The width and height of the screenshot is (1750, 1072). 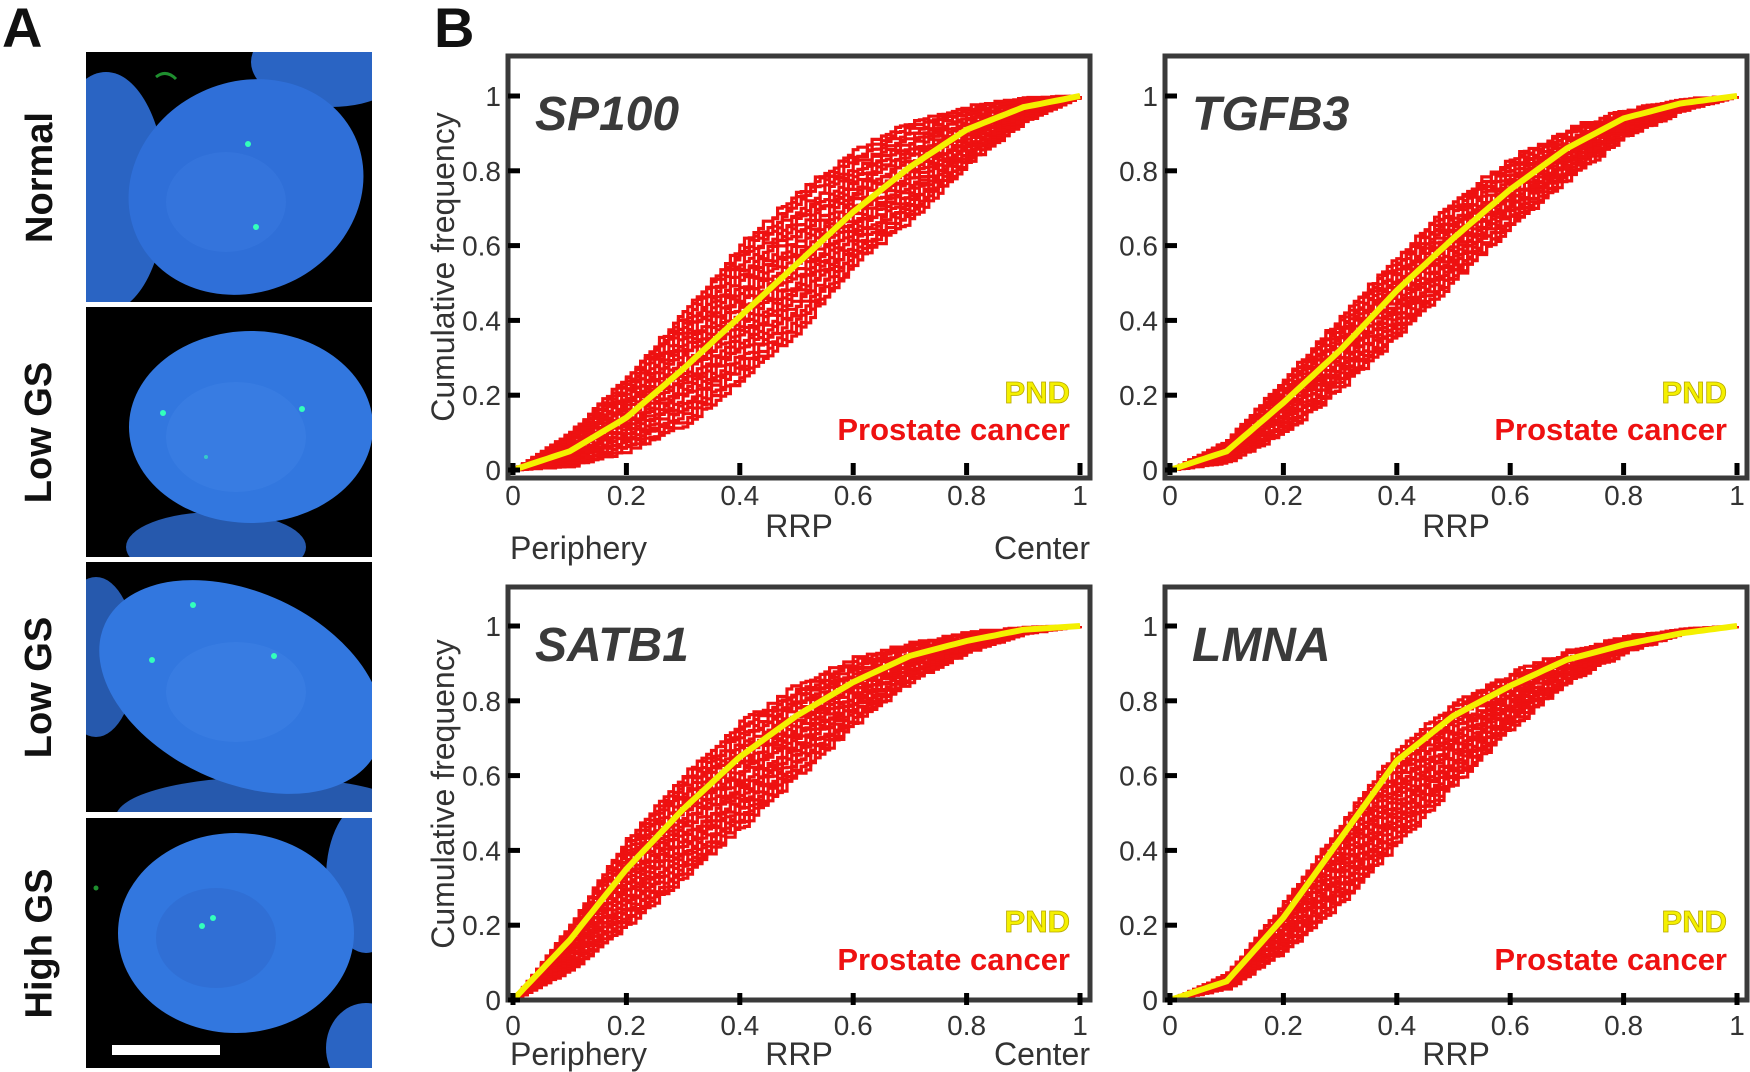 What do you see at coordinates (443, 793) in the screenshot?
I see `y-axis-label: Cumulative frequency` at bounding box center [443, 793].